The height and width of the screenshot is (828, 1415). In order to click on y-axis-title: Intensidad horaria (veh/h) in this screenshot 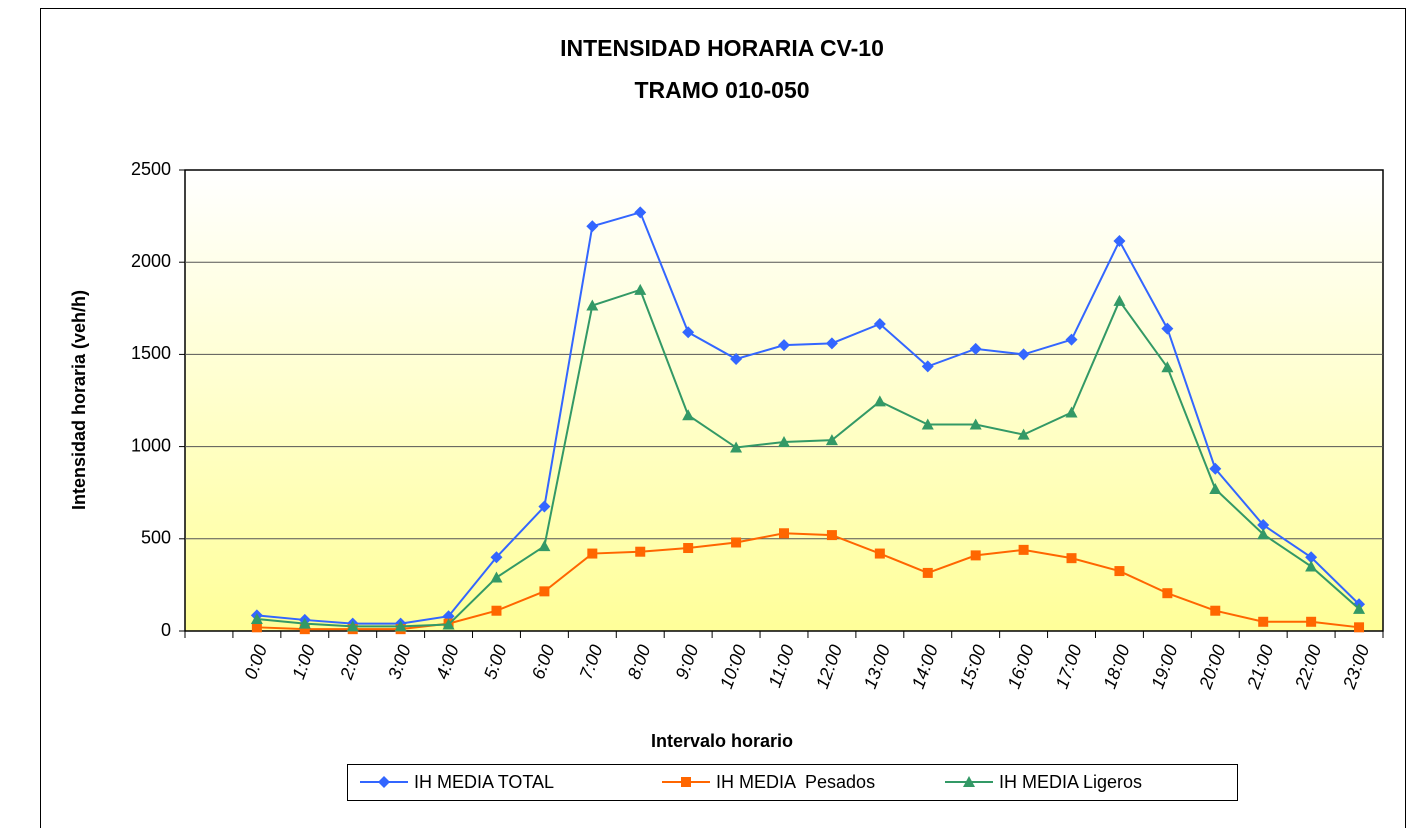, I will do `click(79, 400)`.